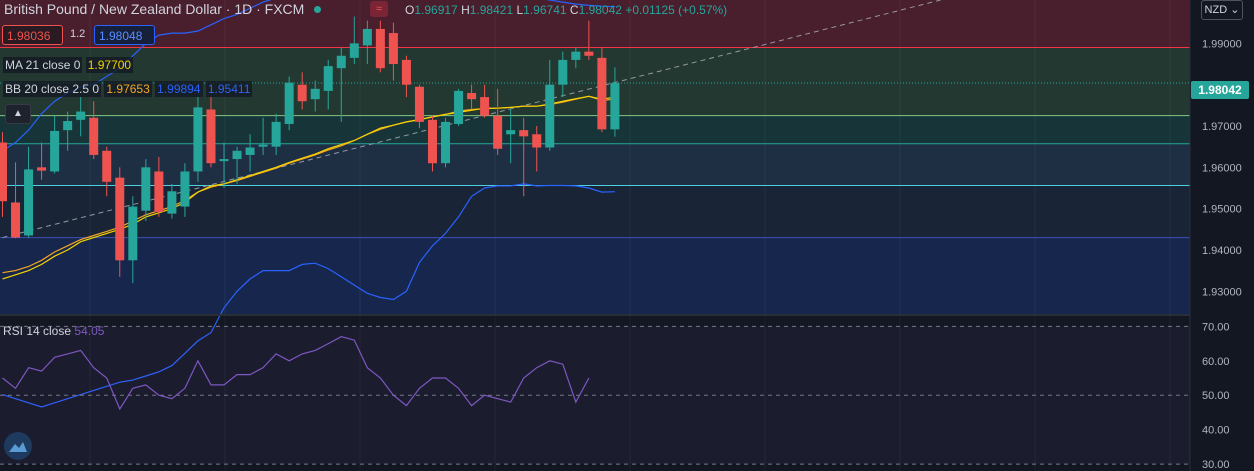 The height and width of the screenshot is (471, 1254). I want to click on price-tick-label: 1.93000, so click(1222, 292).